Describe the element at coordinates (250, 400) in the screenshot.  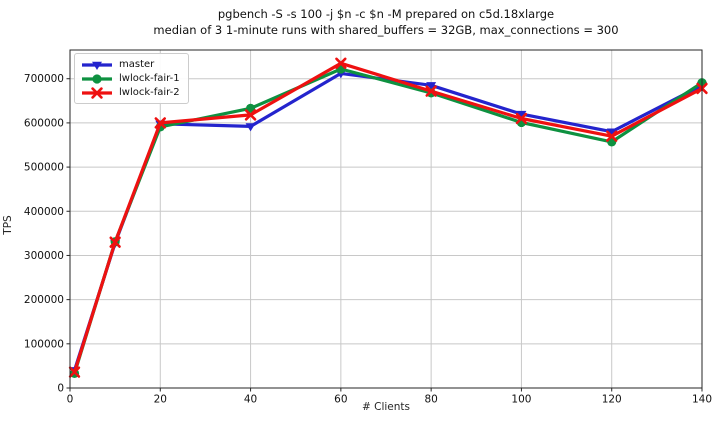
I see `x-tick-label: 40` at that location.